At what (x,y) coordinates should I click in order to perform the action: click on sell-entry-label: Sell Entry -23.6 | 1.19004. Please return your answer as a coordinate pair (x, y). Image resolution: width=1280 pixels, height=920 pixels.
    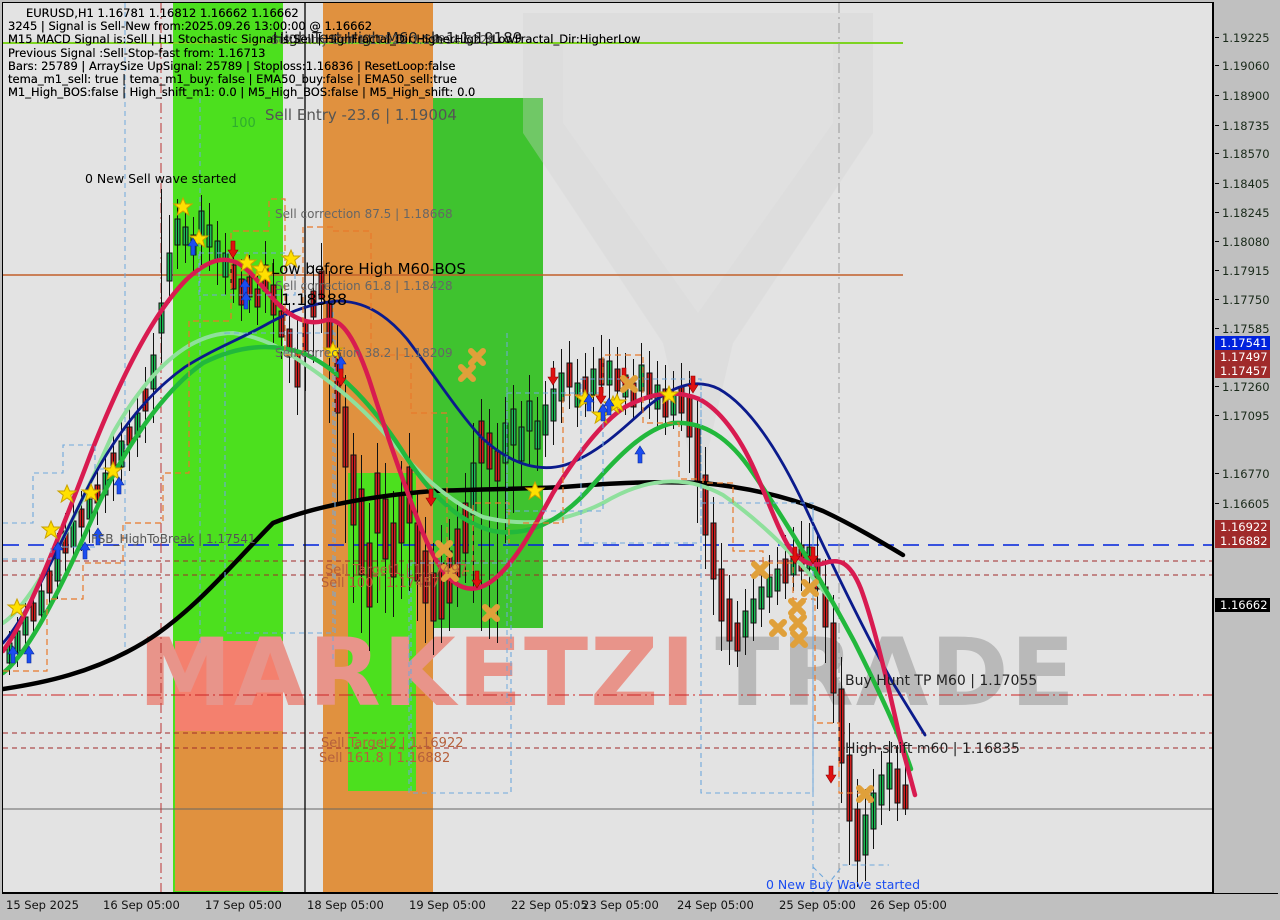
    Looking at the image, I should click on (361, 115).